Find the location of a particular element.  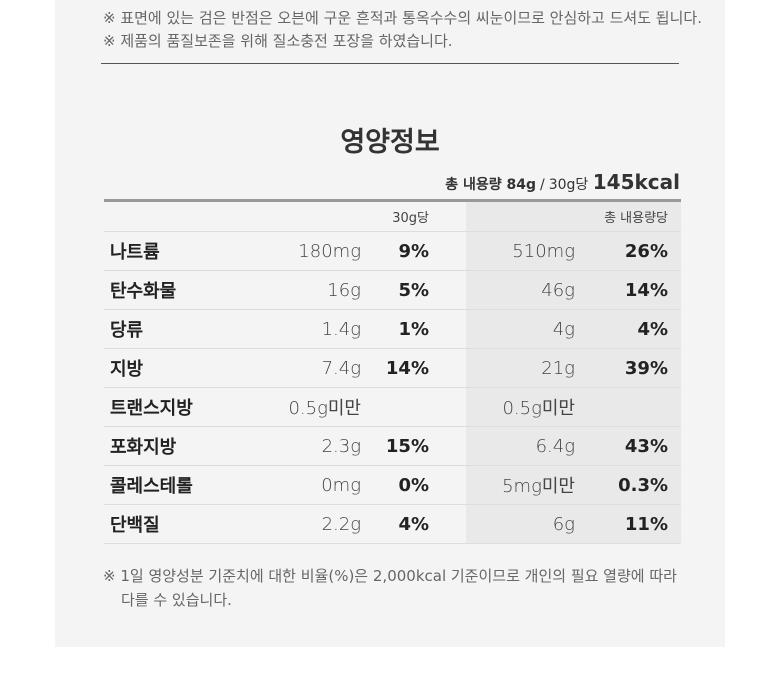

cell: 지방 is located at coordinates (177, 368).